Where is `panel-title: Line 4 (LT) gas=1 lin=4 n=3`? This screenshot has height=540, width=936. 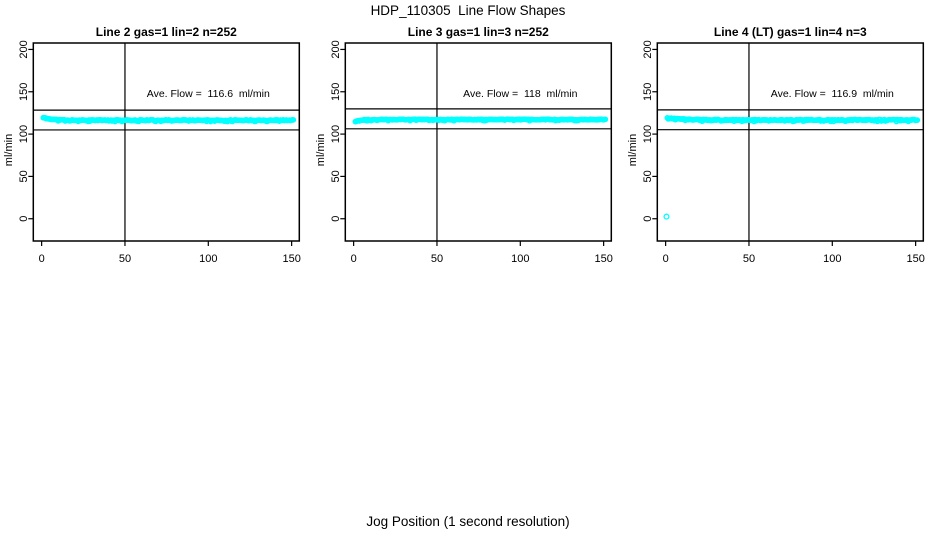
panel-title: Line 4 (LT) gas=1 lin=4 n=3 is located at coordinates (790, 32).